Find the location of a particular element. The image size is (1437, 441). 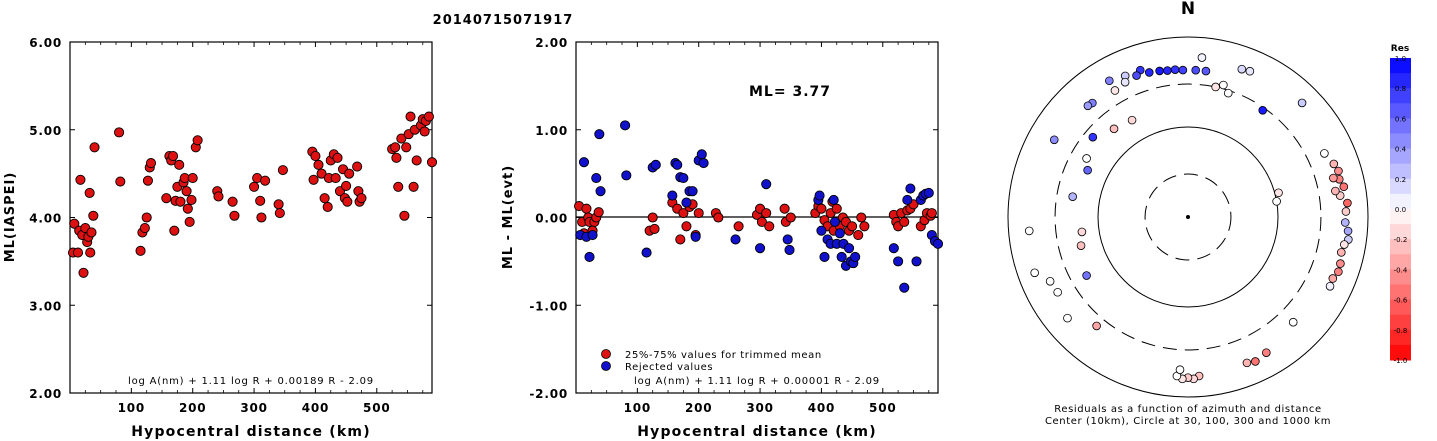

colorbar-tick-label: -0.4 is located at coordinates (1401, 270).